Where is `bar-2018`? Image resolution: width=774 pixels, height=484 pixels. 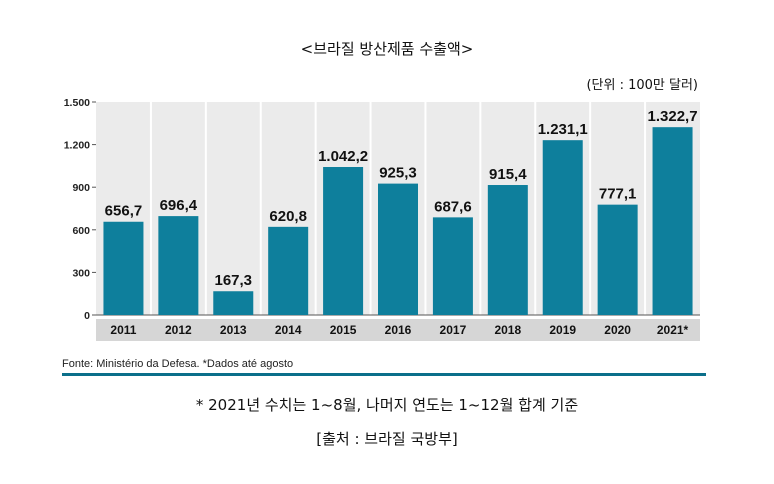
bar-2018 is located at coordinates (507, 250).